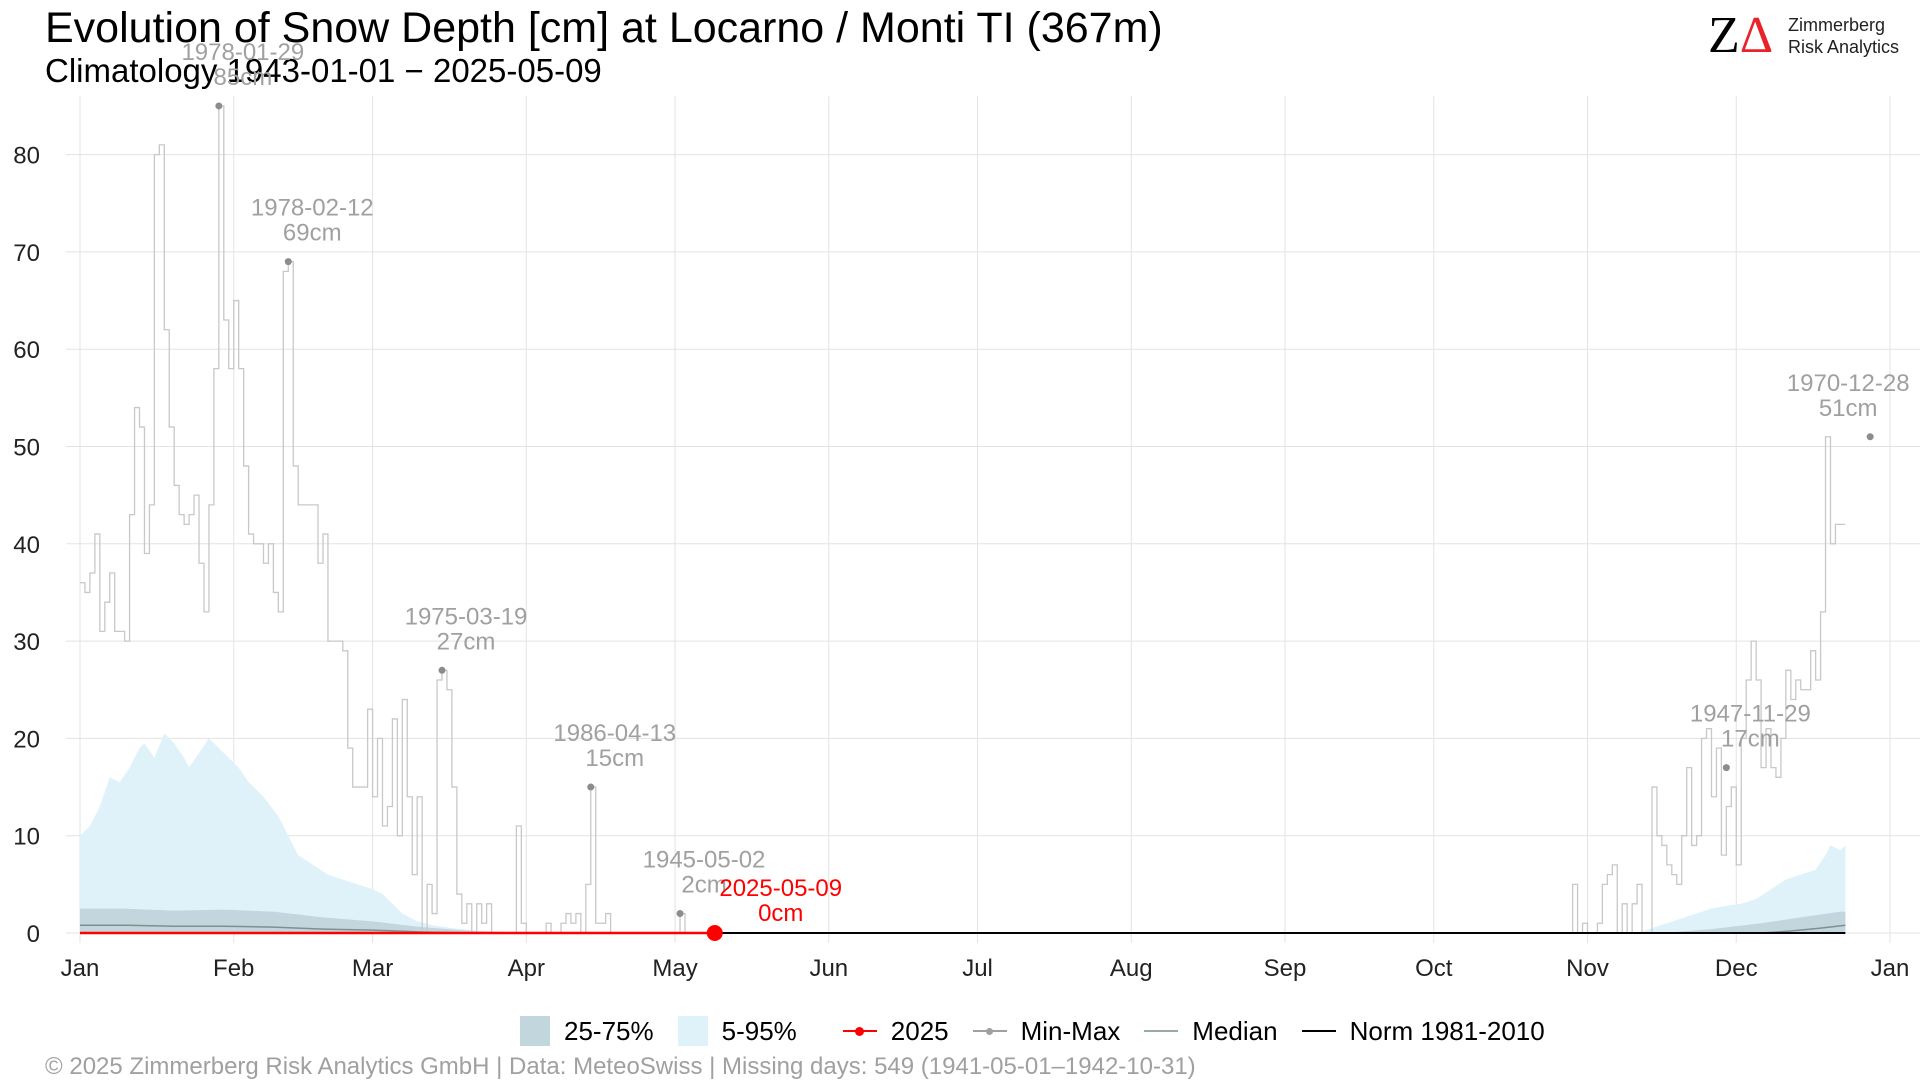 The image size is (1920, 1081). I want to click on median-line, so click(963, 929).